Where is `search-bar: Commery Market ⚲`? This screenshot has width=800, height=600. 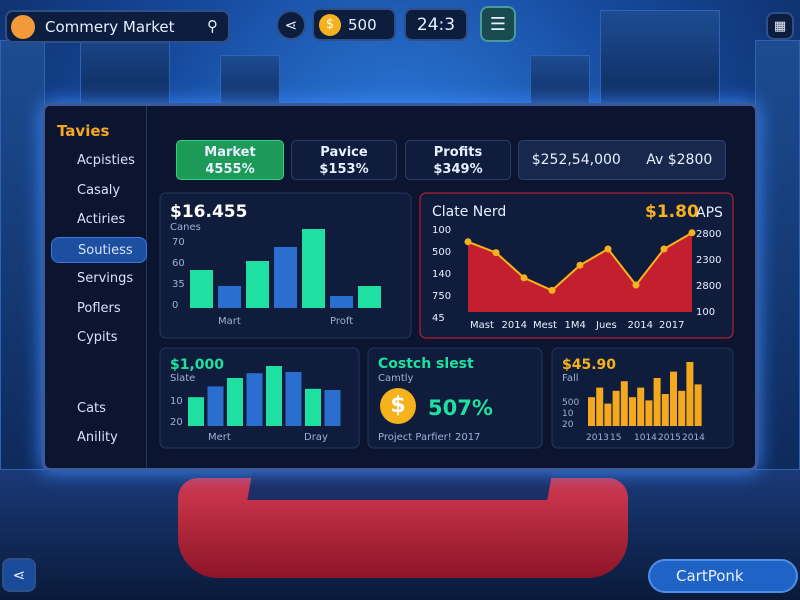 search-bar: Commery Market ⚲ is located at coordinates (117, 26).